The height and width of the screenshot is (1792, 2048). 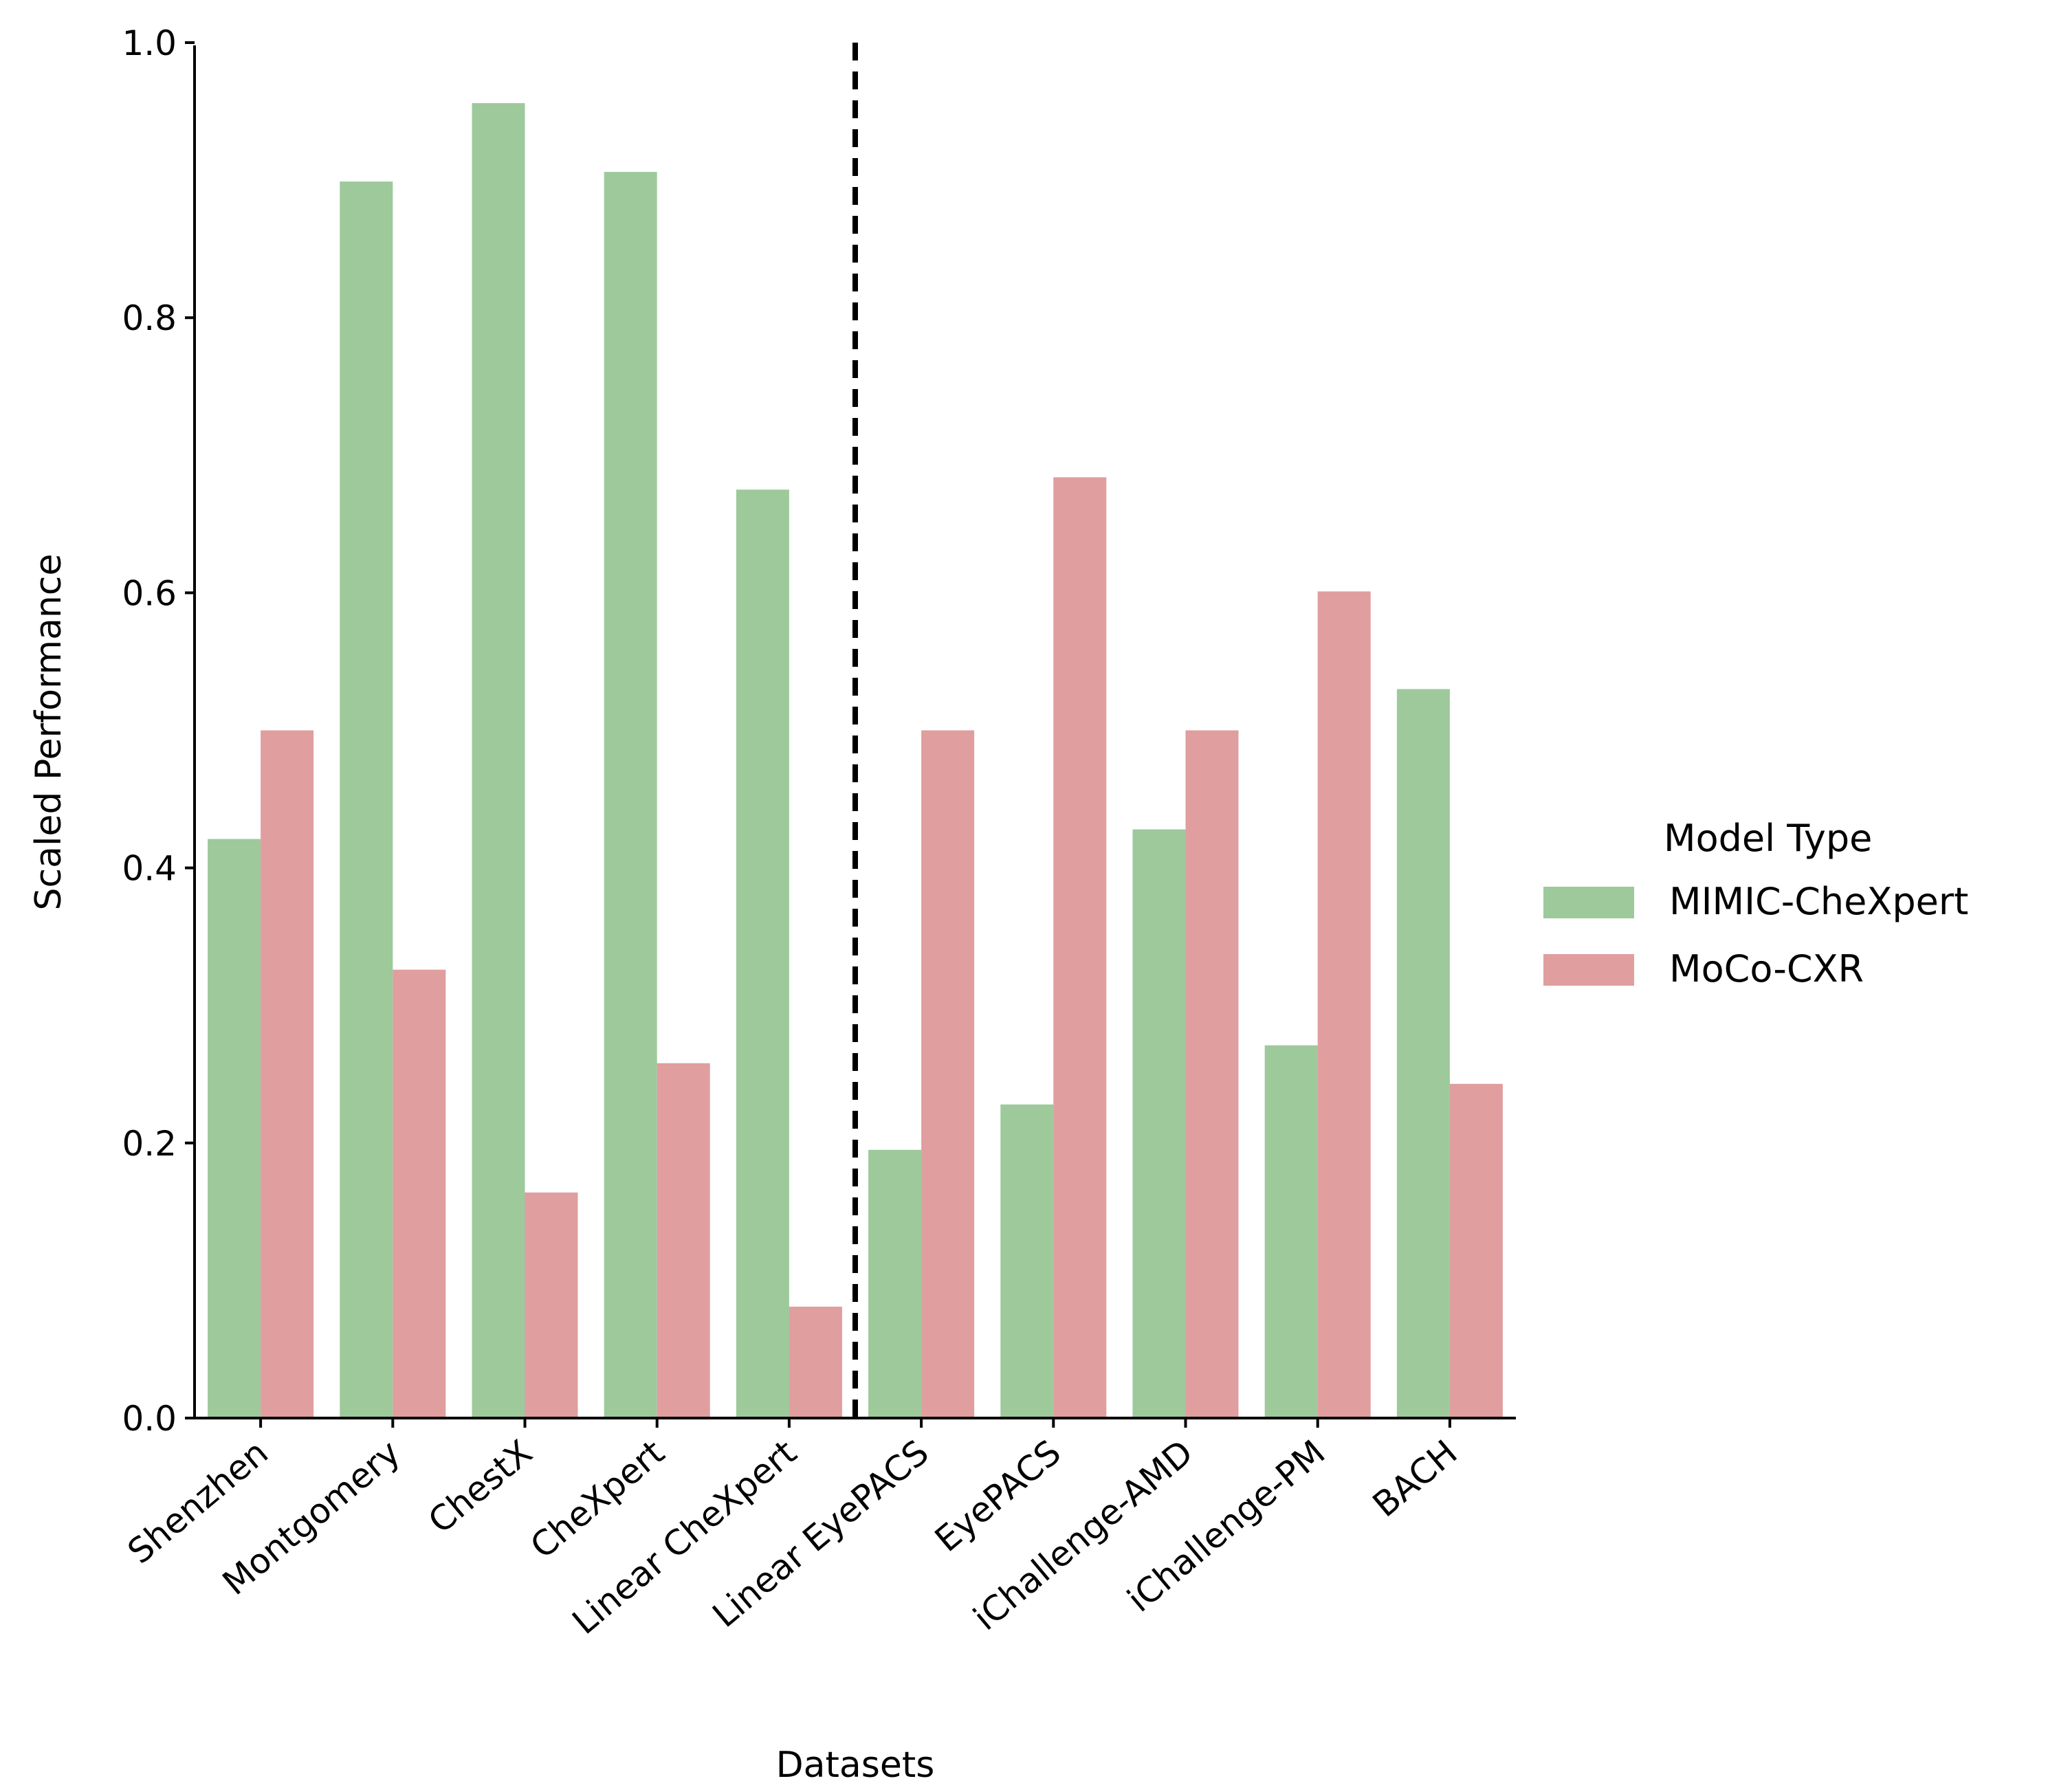 I want to click on bar-mimic-chexpert-chestx, so click(x=498, y=761).